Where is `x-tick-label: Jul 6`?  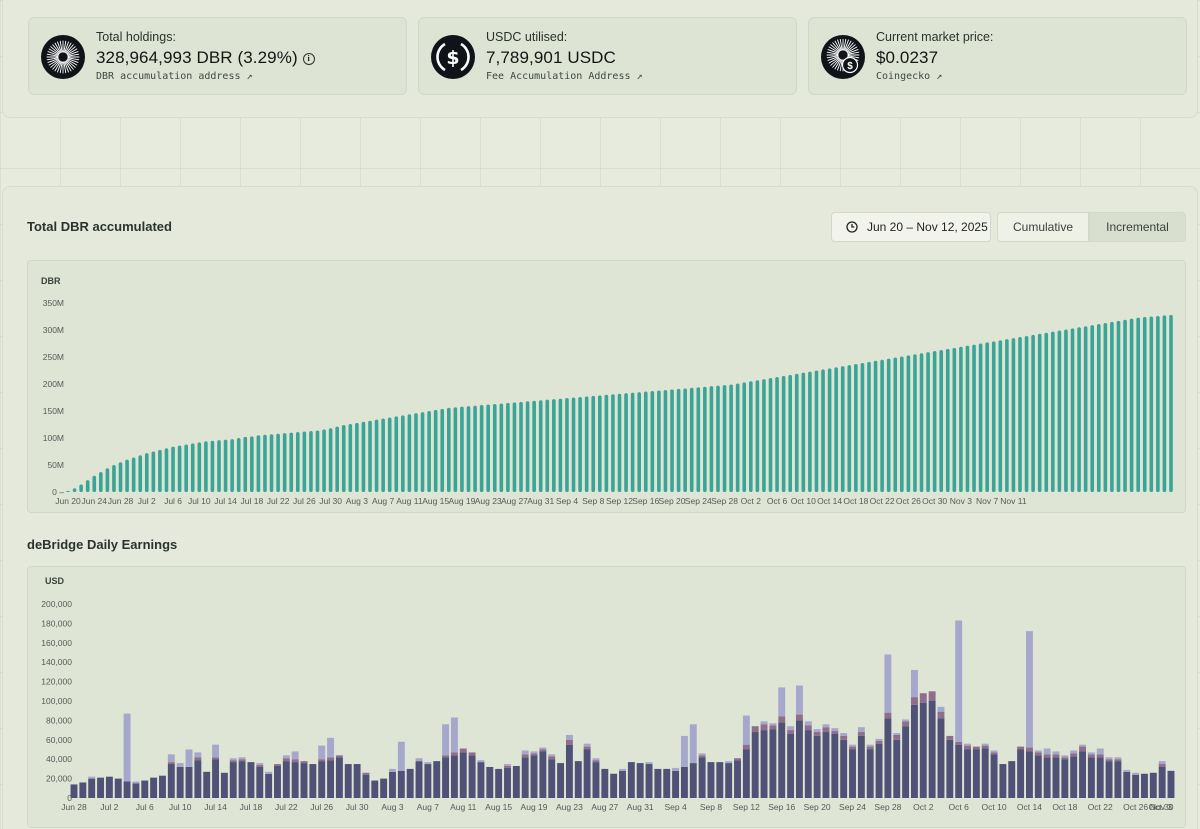
x-tick-label: Jul 6 is located at coordinates (145, 807).